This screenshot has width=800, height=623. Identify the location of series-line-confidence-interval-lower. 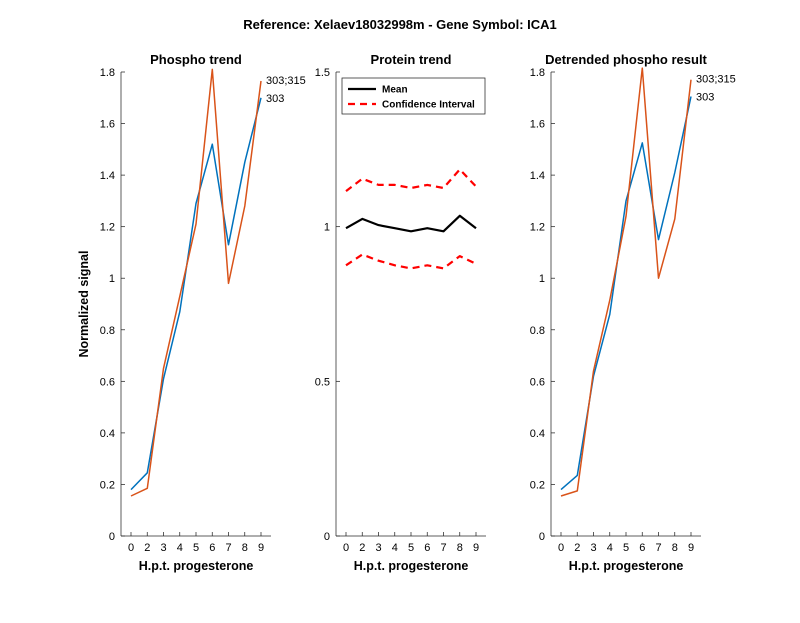
(411, 261).